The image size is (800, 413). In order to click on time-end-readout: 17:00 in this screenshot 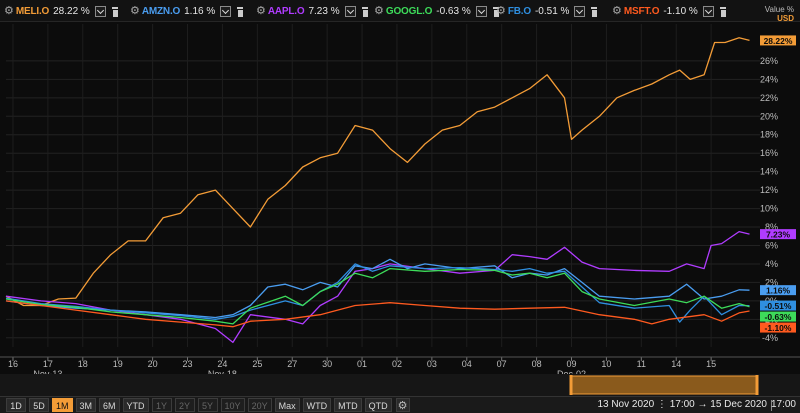, I will do `click(783, 404)`.